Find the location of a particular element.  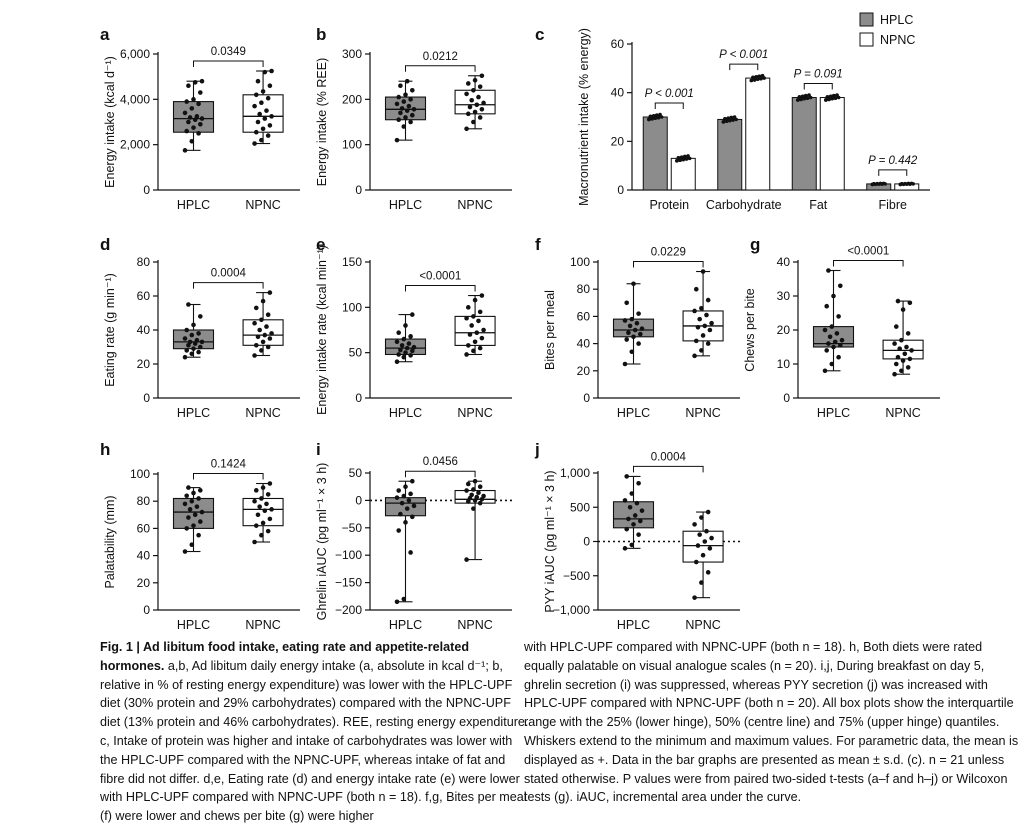

x-tick-label: NPNC is located at coordinates (474, 625).